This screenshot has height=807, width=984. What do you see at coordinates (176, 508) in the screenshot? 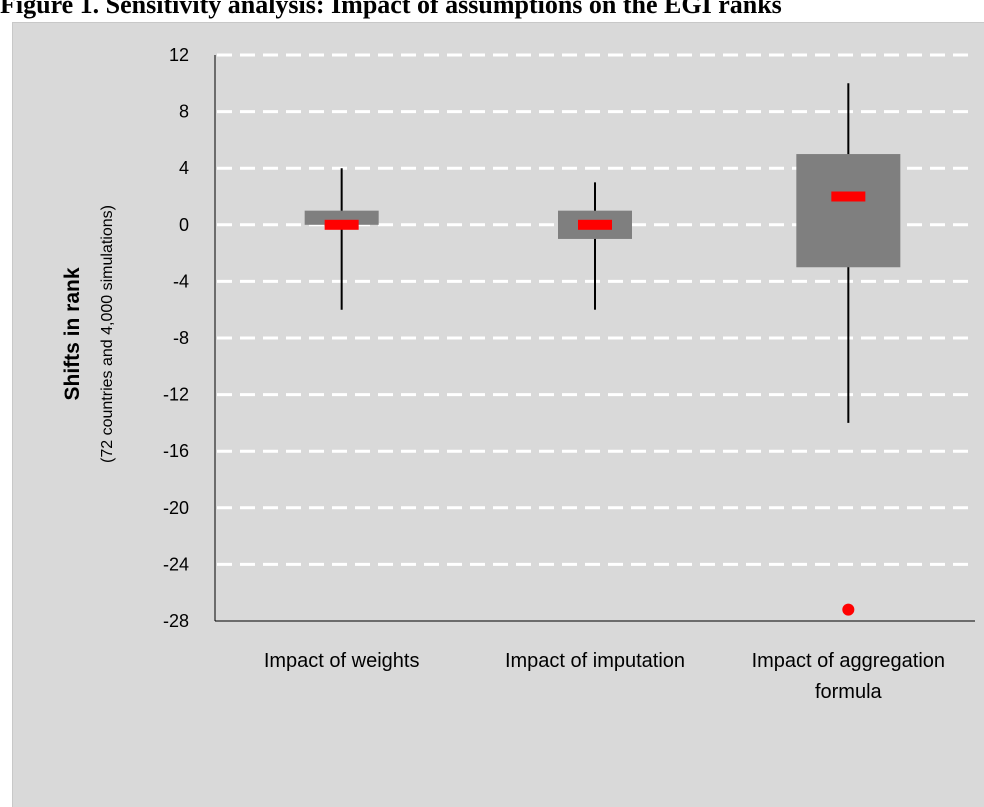
I see `y-tick-label: -20` at bounding box center [176, 508].